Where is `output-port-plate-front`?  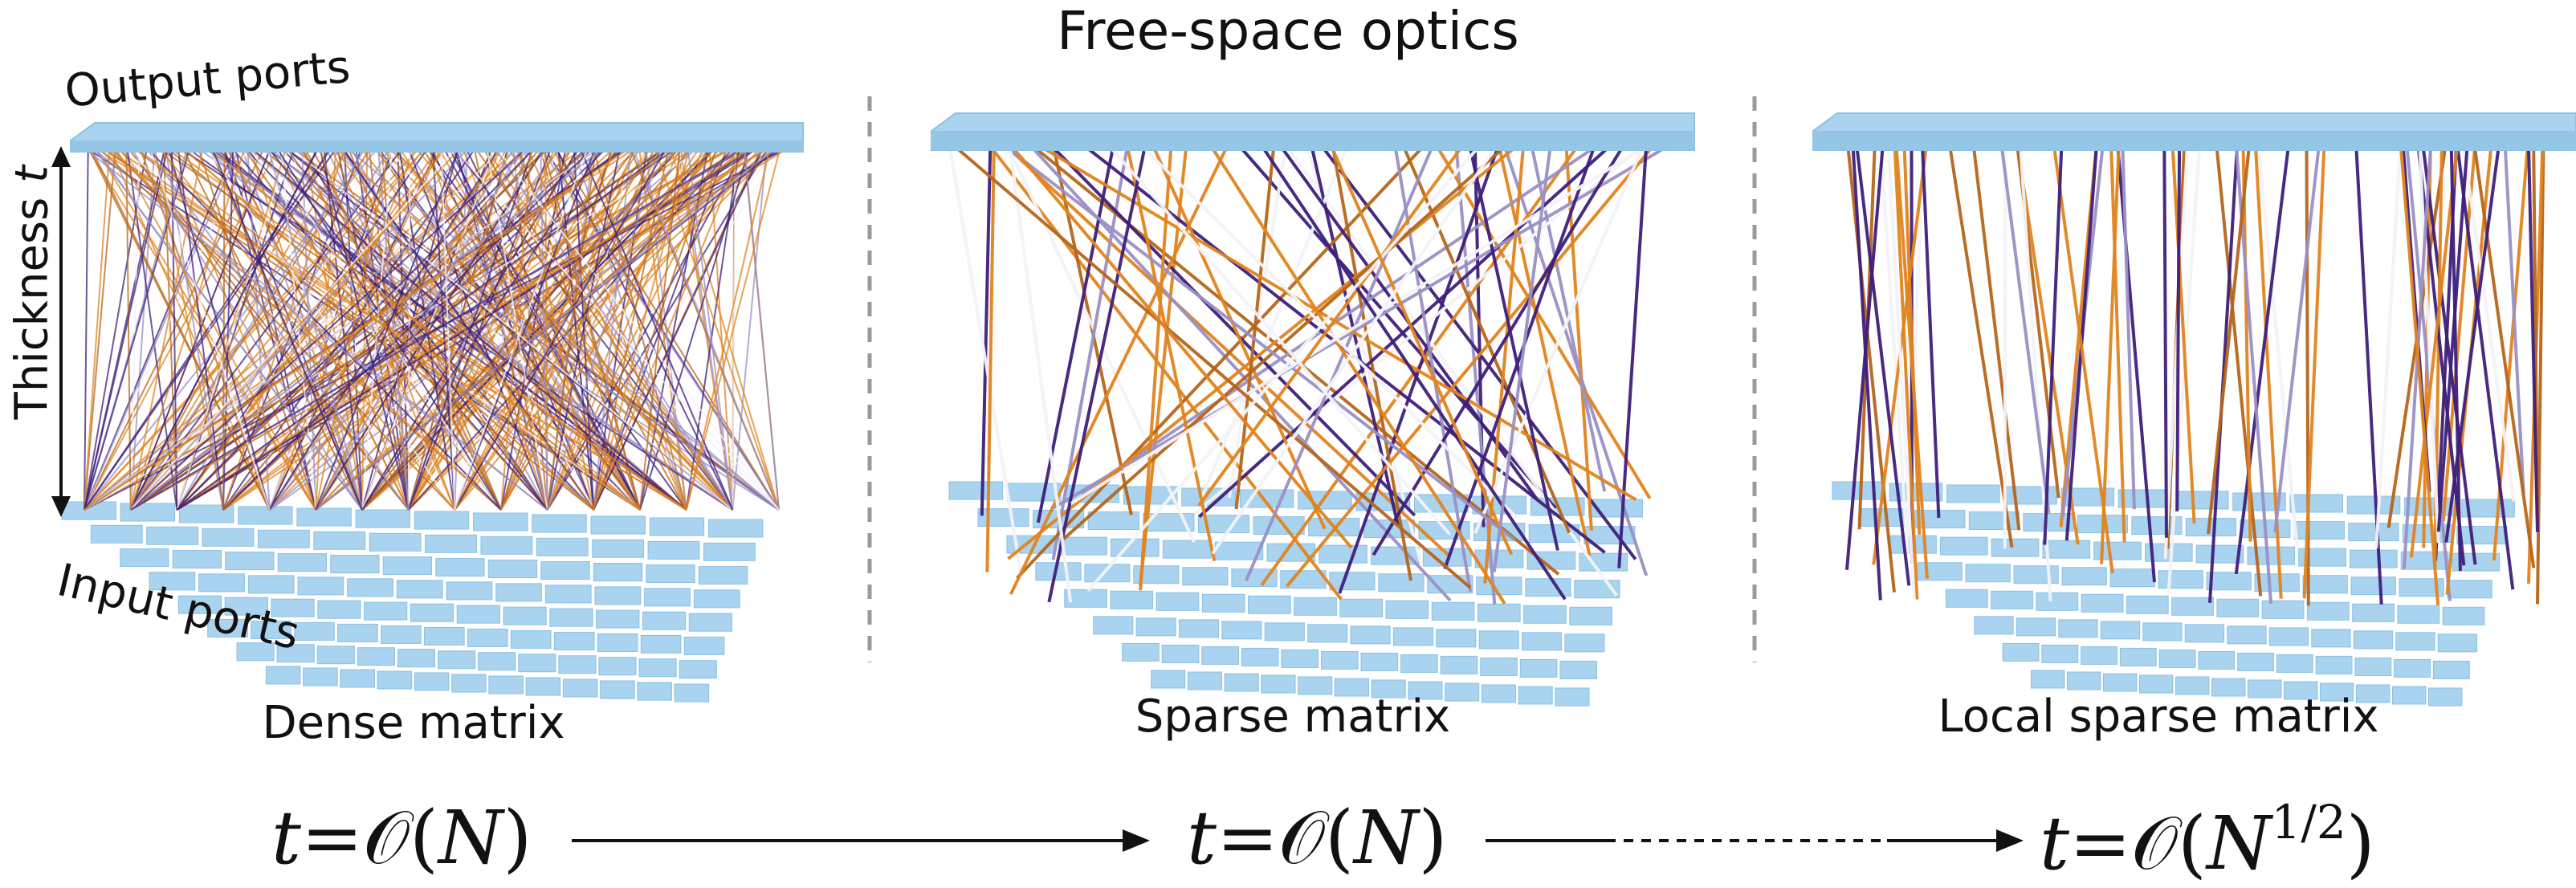
output-port-plate-front is located at coordinates (2194, 140).